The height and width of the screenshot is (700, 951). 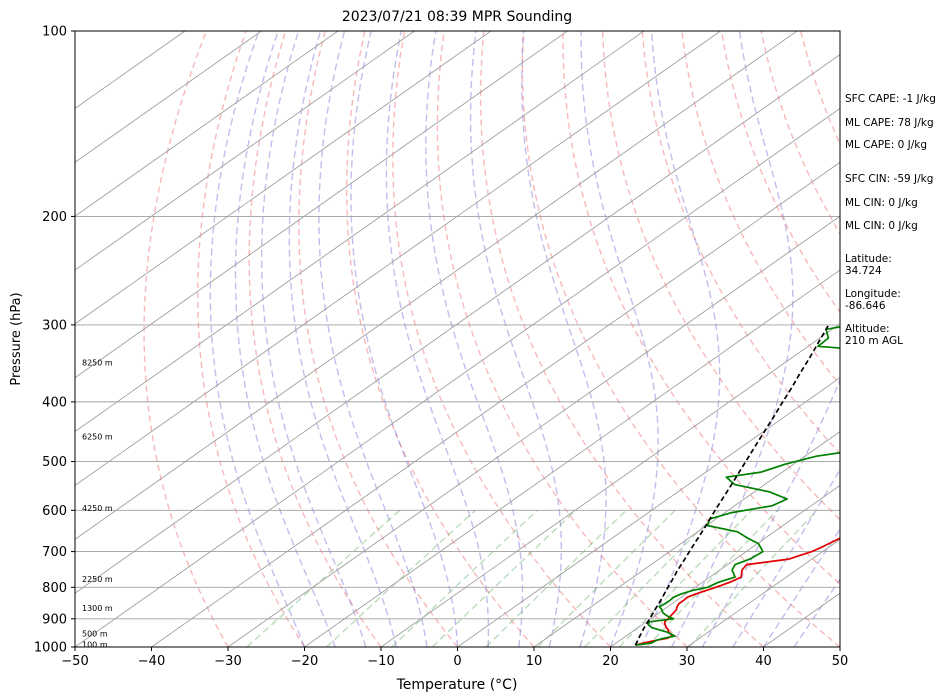 I want to click on y-tick-label: 200, so click(x=54, y=217).